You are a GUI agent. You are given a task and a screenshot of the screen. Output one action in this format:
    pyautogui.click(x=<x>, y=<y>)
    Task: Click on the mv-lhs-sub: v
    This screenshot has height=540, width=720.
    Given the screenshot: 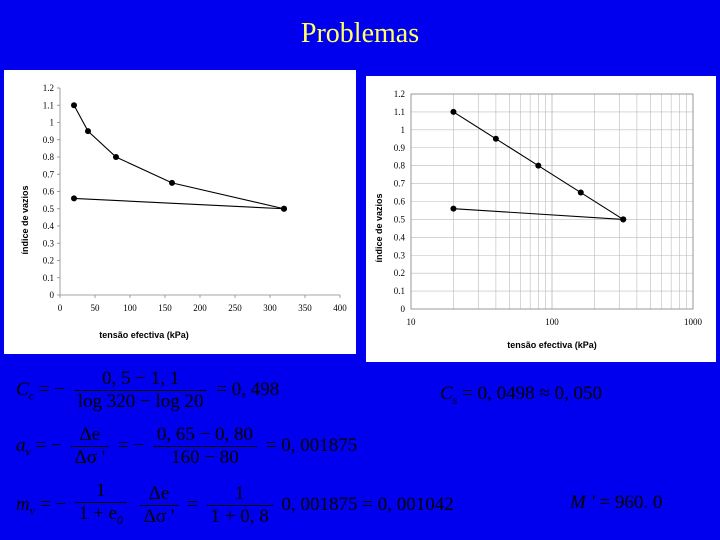 What is the action you would take?
    pyautogui.click(x=32, y=510)
    